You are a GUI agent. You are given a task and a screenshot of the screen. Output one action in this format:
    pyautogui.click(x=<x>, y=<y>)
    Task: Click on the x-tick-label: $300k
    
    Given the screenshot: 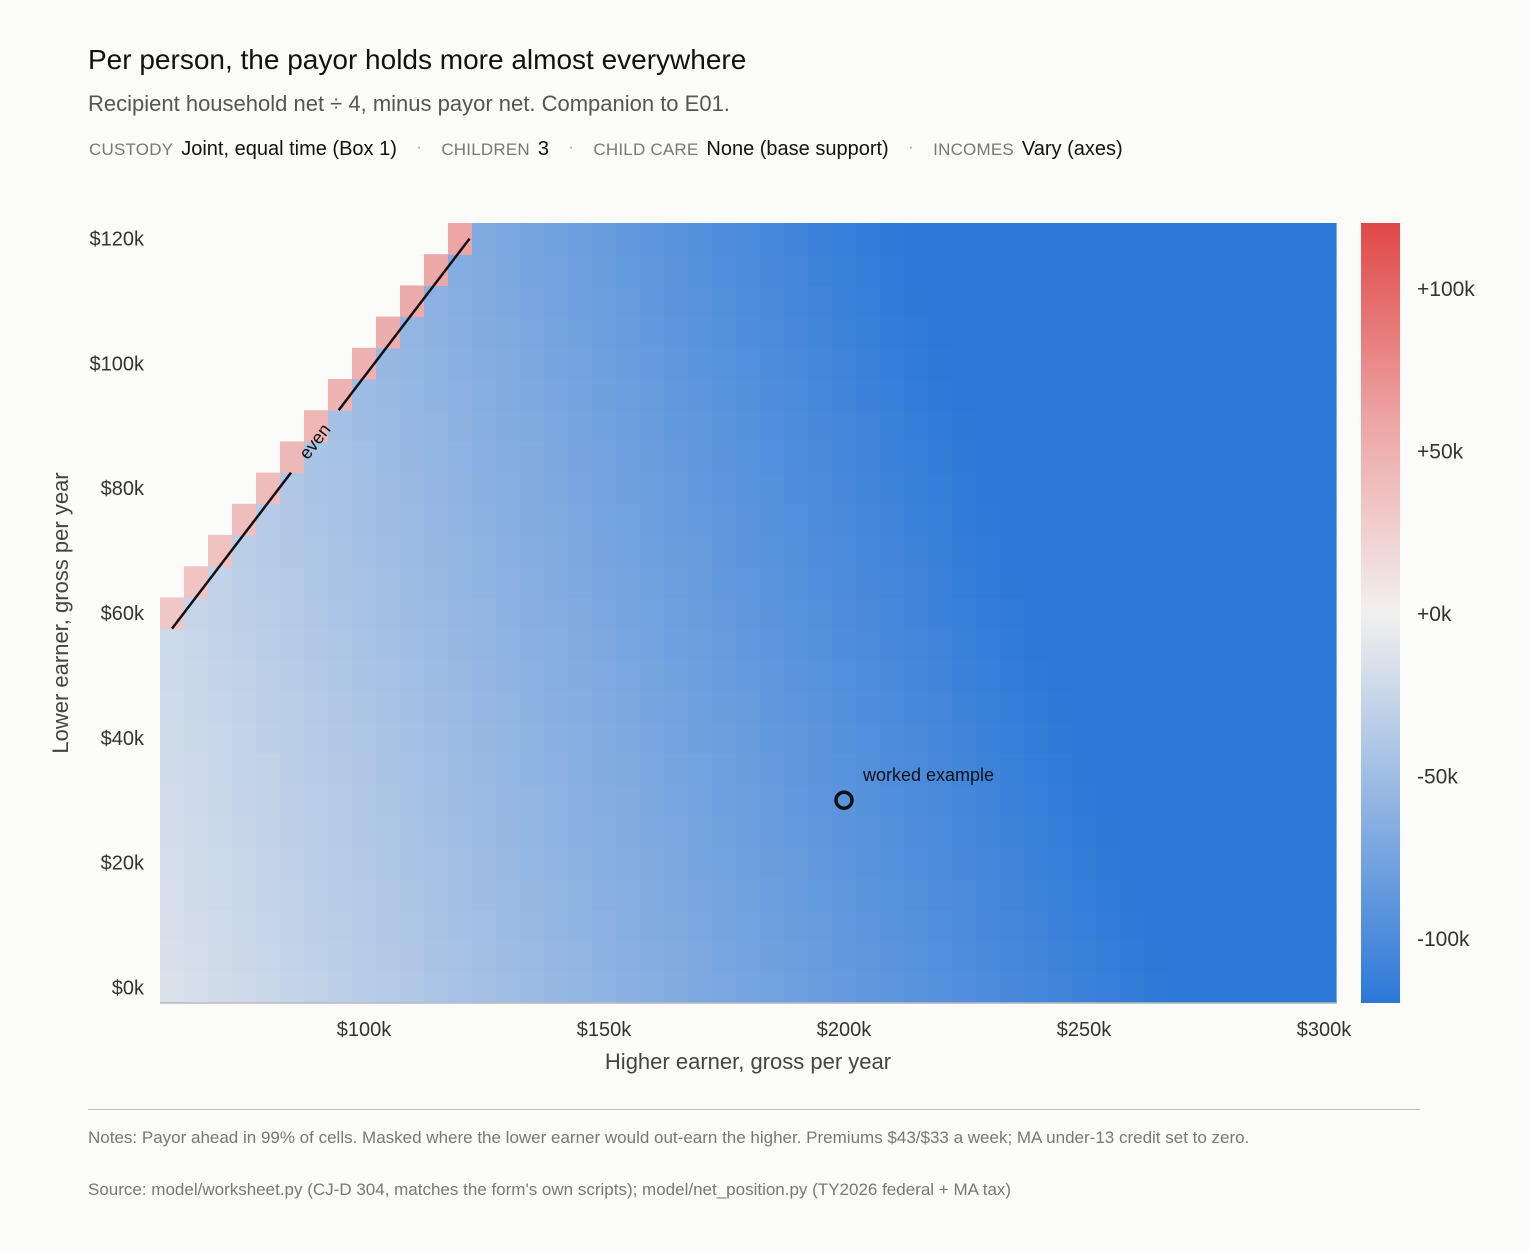 What is the action you would take?
    pyautogui.click(x=1324, y=1030)
    